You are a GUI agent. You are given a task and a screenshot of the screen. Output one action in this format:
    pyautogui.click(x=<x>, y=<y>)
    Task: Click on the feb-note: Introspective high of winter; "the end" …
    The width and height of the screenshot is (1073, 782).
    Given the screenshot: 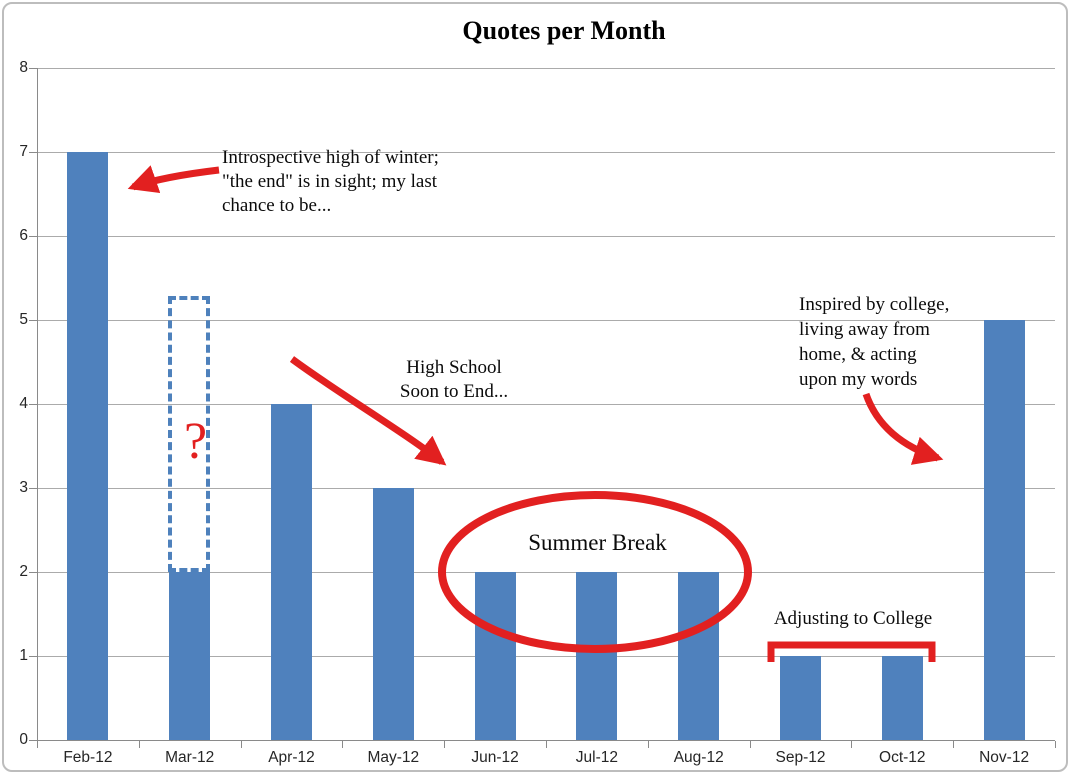 What is the action you would take?
    pyautogui.click(x=330, y=181)
    